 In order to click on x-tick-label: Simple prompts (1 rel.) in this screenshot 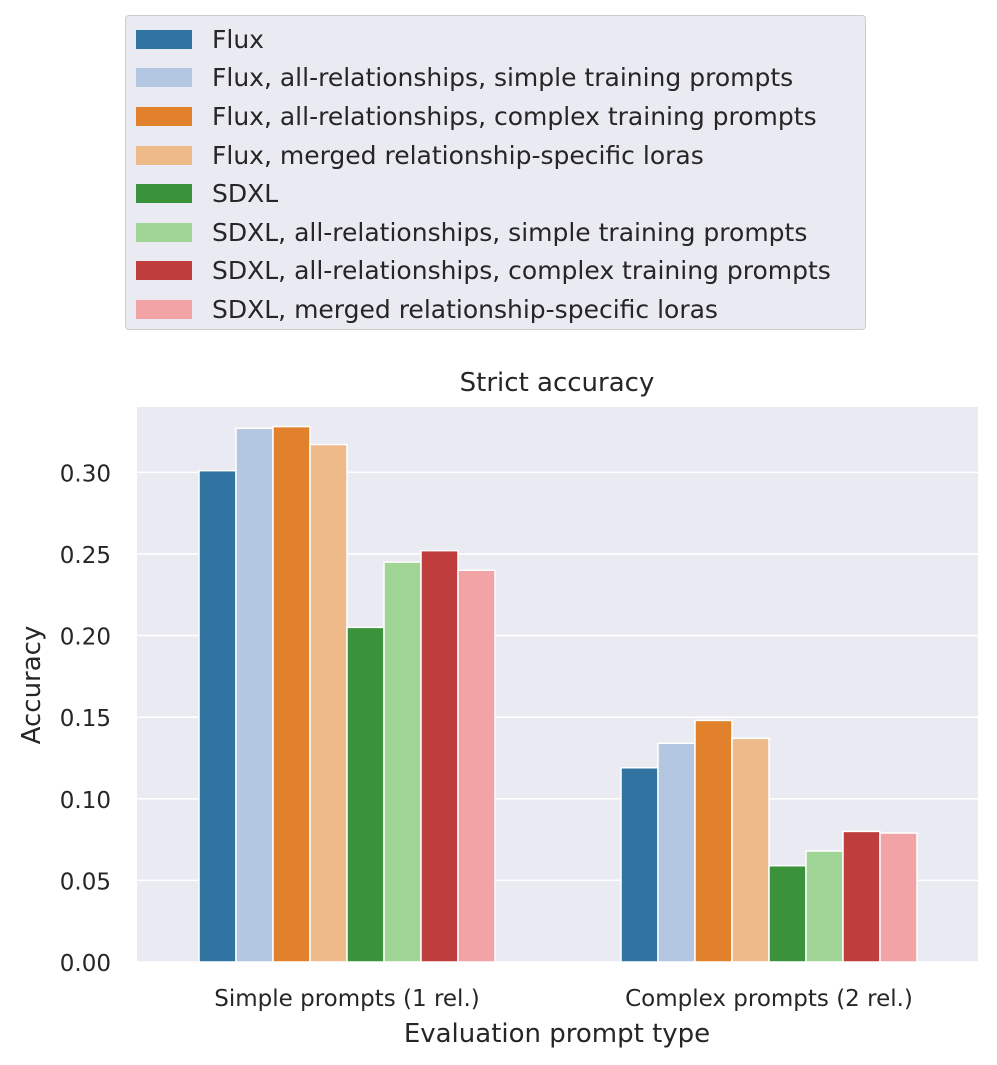, I will do `click(346, 999)`.